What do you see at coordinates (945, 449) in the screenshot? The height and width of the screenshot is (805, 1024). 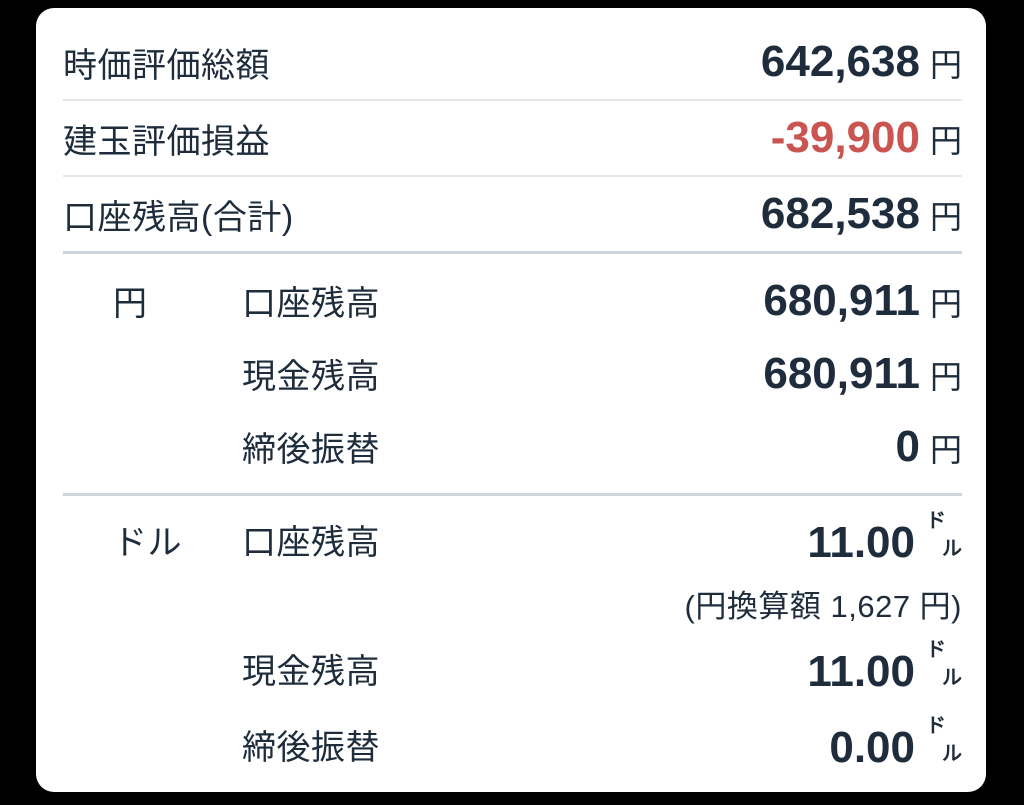 I see `yen-post-close-transfer-unit: 円` at bounding box center [945, 449].